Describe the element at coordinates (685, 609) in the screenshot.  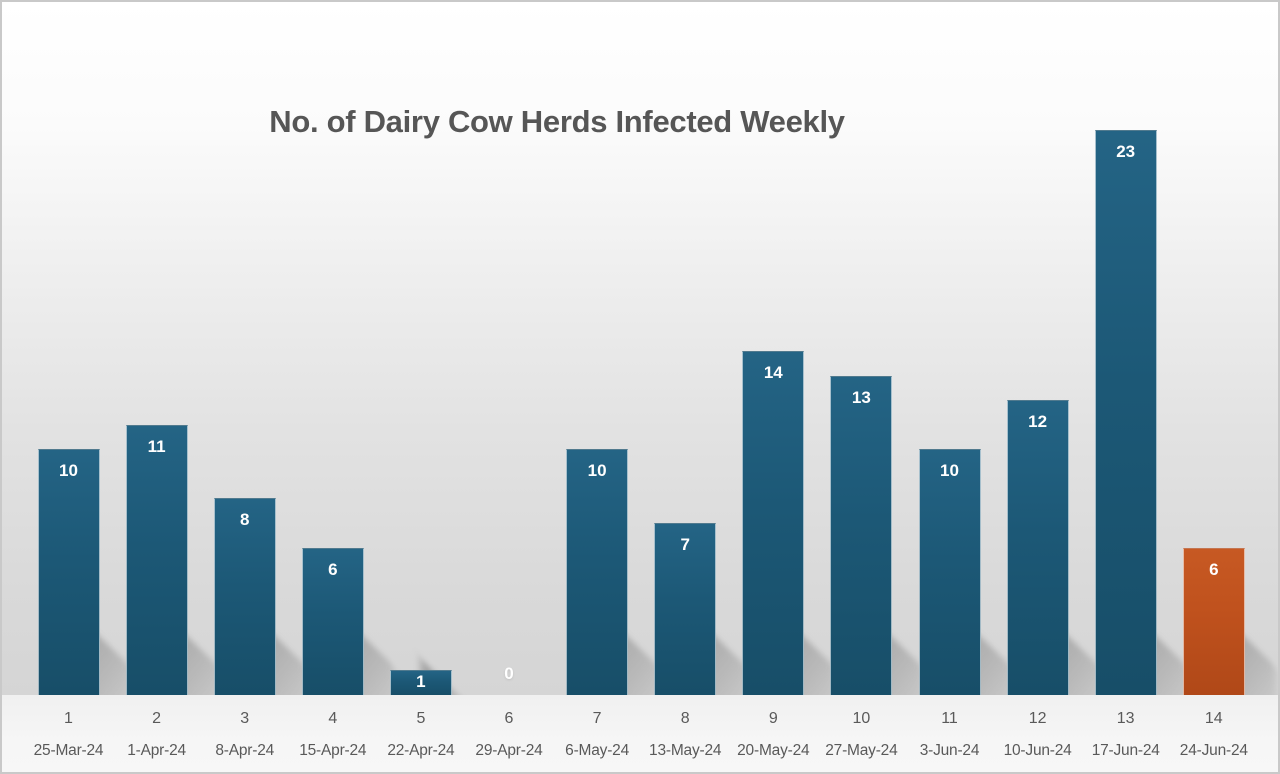
I see `bar: 7` at that location.